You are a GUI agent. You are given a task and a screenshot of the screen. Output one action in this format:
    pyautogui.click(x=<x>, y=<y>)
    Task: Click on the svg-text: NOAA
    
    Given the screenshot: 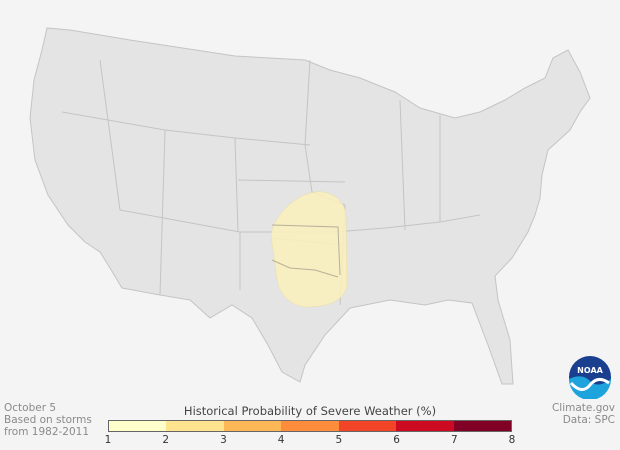 What is the action you would take?
    pyautogui.click(x=590, y=370)
    